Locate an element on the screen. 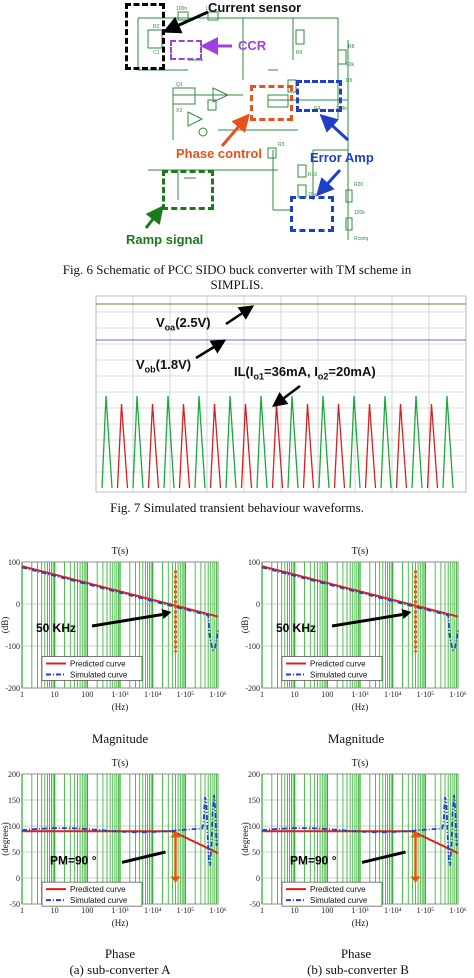 This screenshot has width=474, height=978. annotation-text: 50 KHz is located at coordinates (296, 628).